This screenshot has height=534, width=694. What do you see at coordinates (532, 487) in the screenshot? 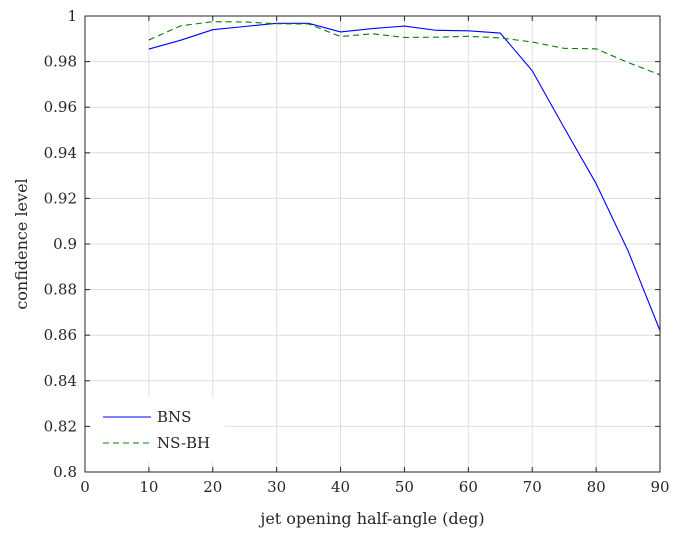
I see `x-tick-label: 70` at bounding box center [532, 487].